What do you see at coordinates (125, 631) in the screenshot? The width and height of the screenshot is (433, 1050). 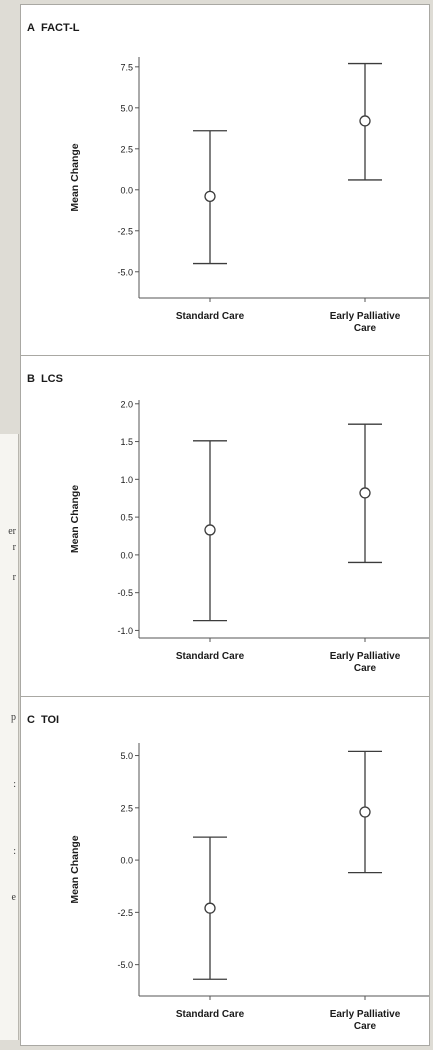 I see `y-tick-label: -1.0` at bounding box center [125, 631].